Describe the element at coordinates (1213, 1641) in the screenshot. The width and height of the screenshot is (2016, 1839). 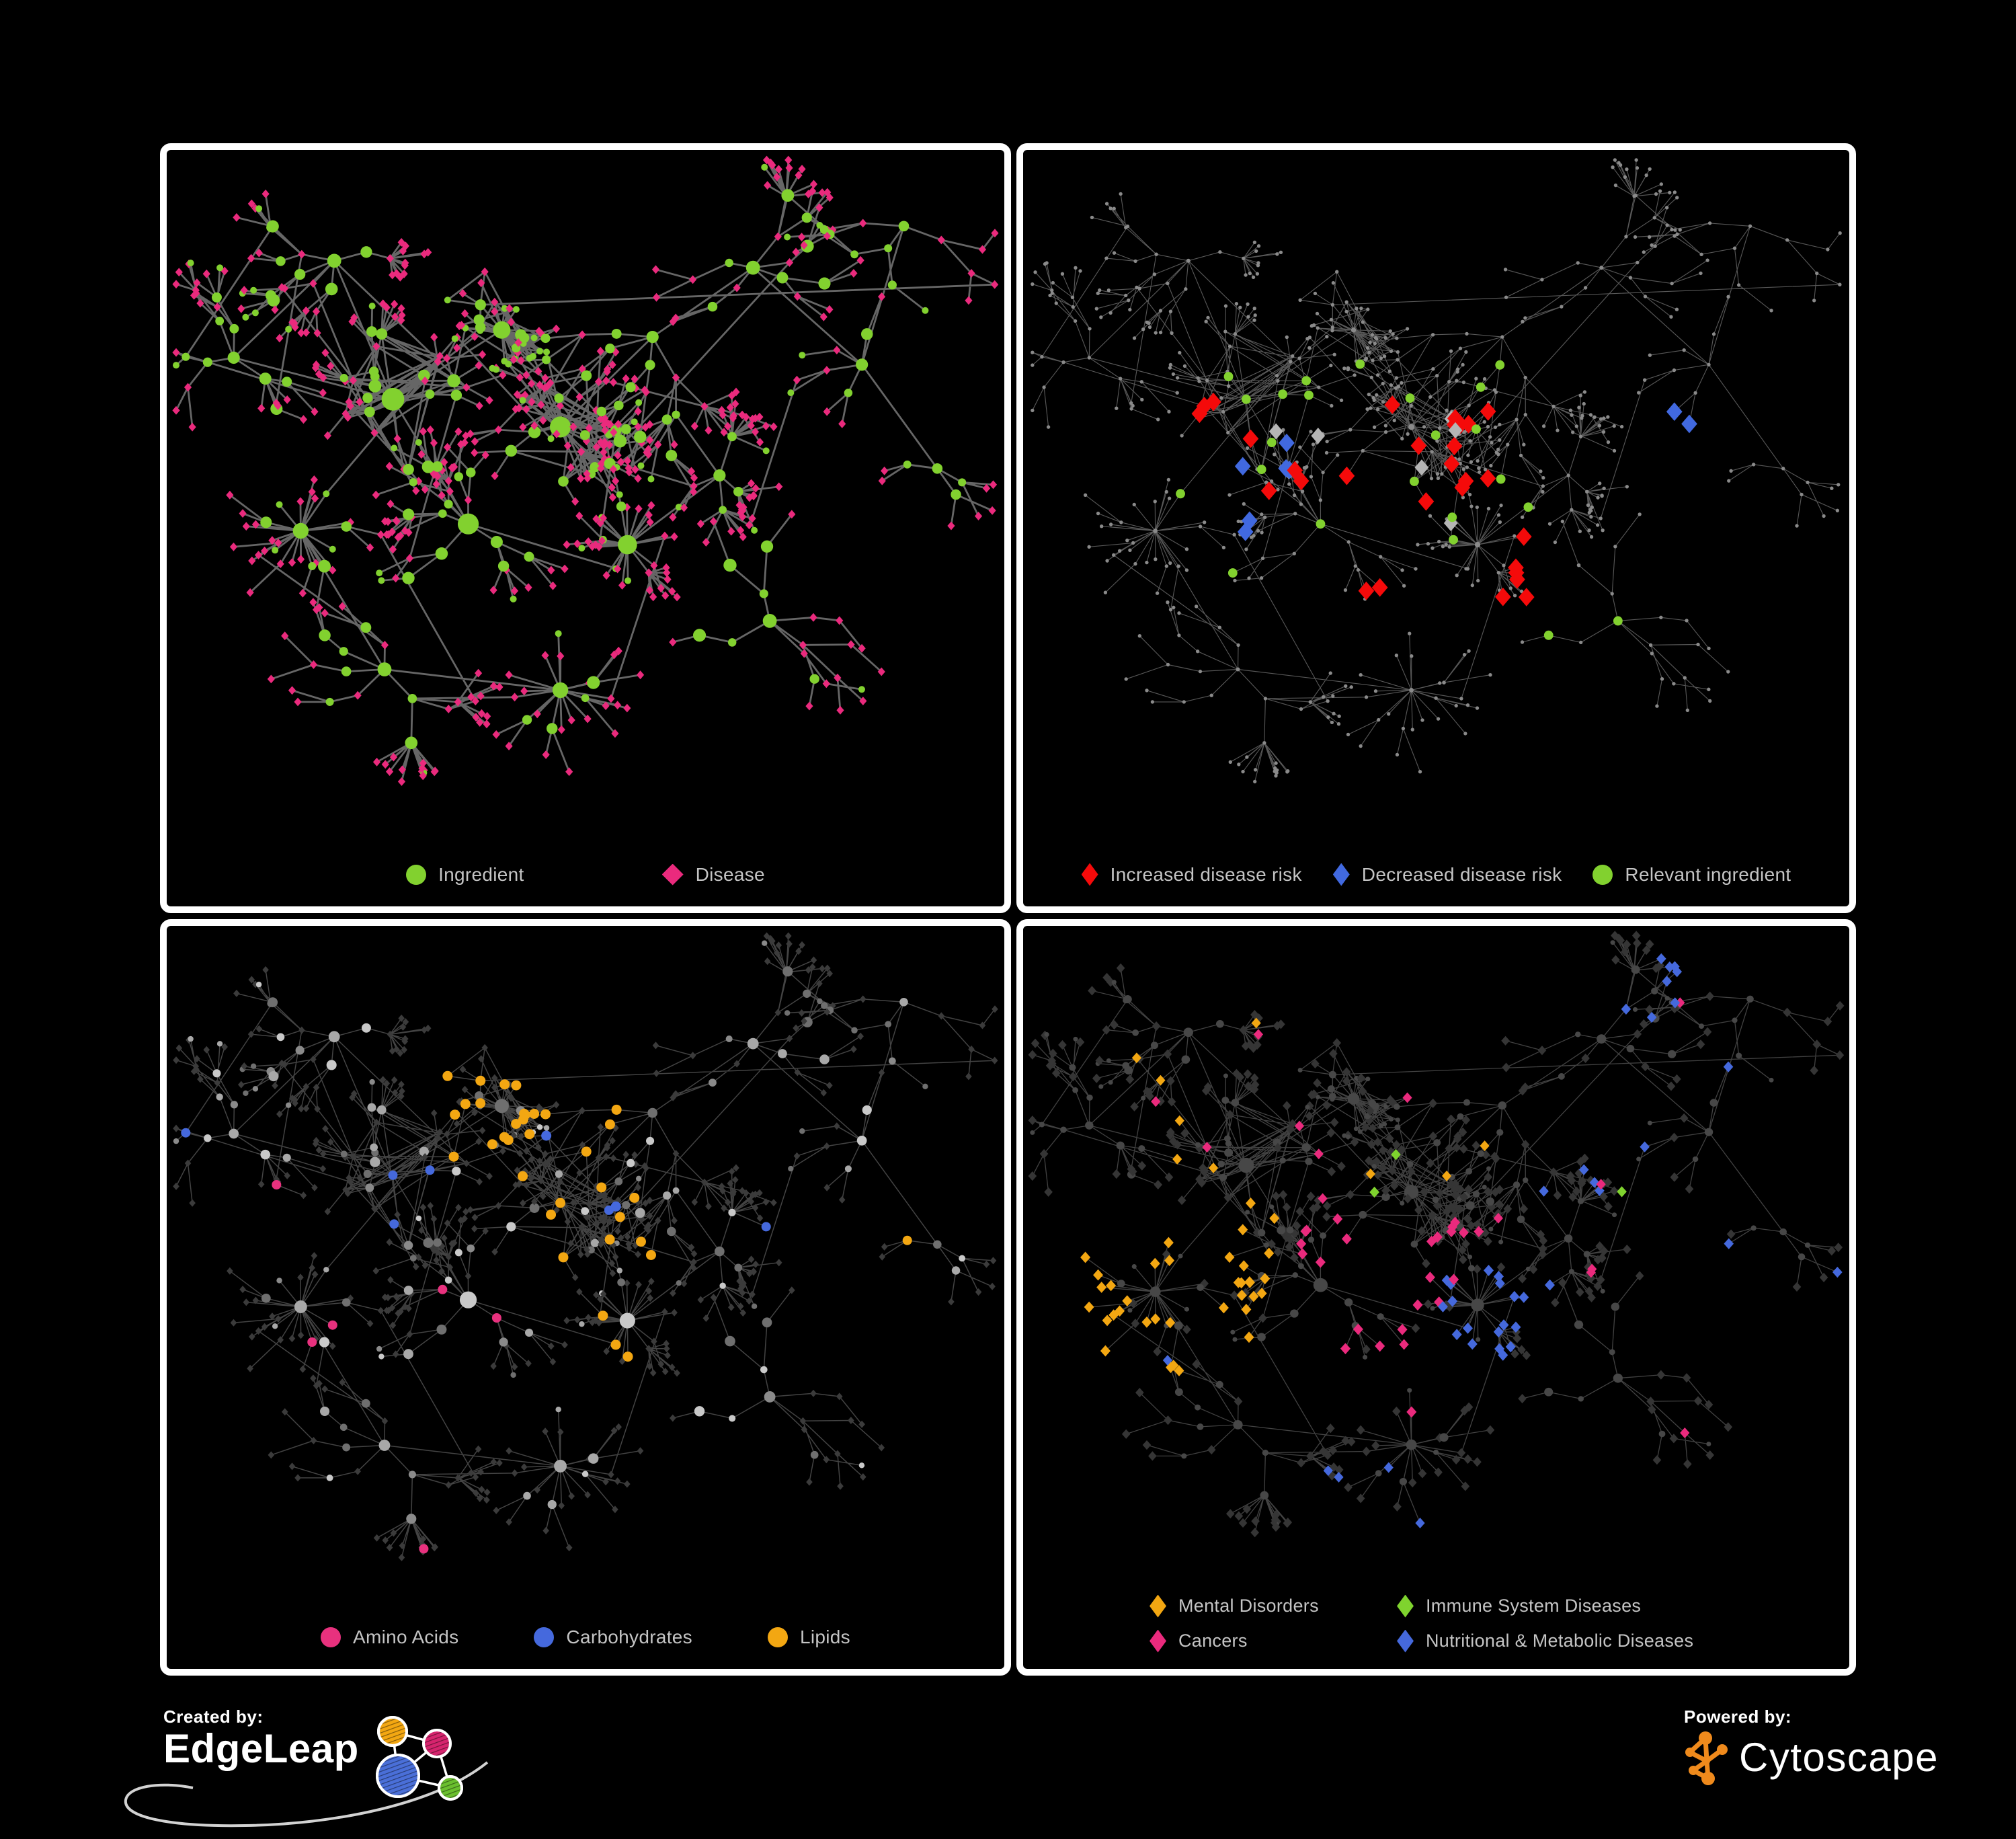
I see `legend-label-cancers: Cancers` at that location.